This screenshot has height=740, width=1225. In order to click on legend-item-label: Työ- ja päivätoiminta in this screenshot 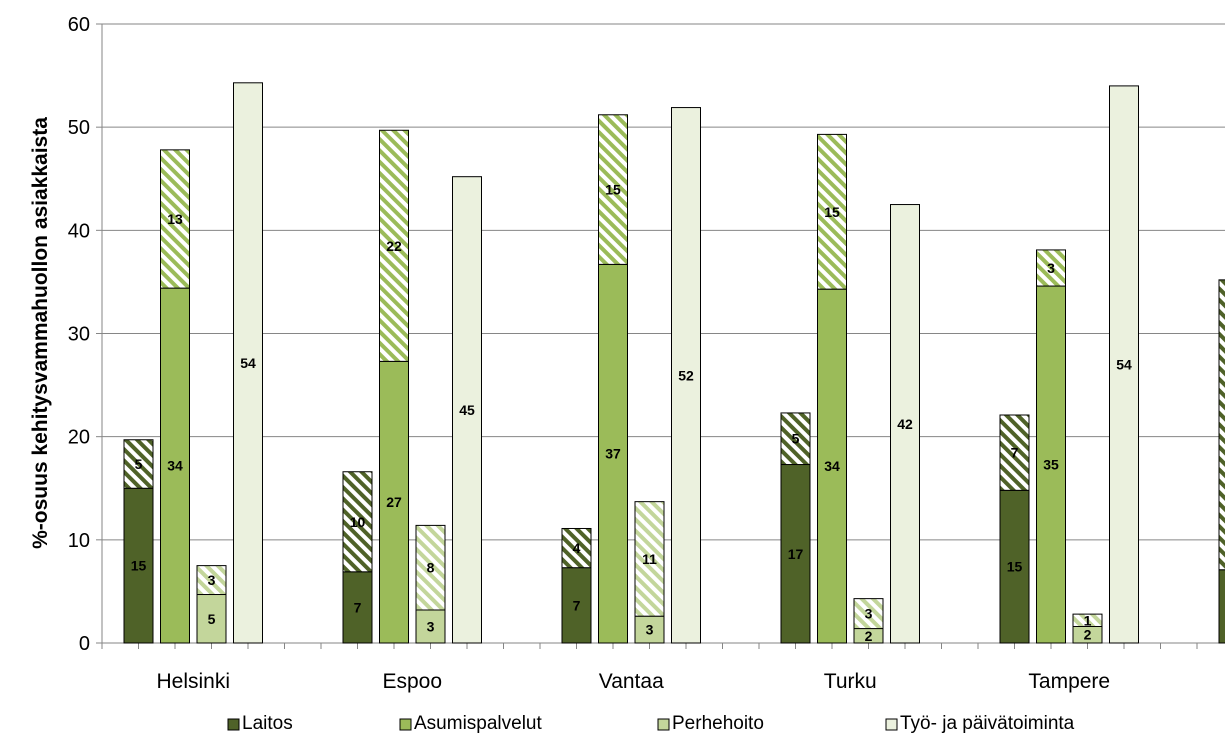, I will do `click(987, 723)`.